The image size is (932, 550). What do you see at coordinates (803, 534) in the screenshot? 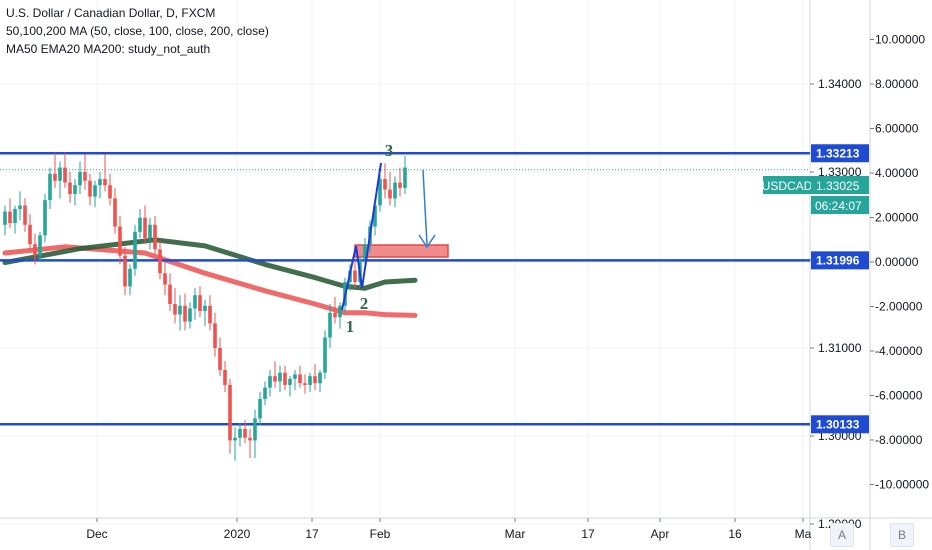
I see `x-tick-label: Ma` at bounding box center [803, 534].